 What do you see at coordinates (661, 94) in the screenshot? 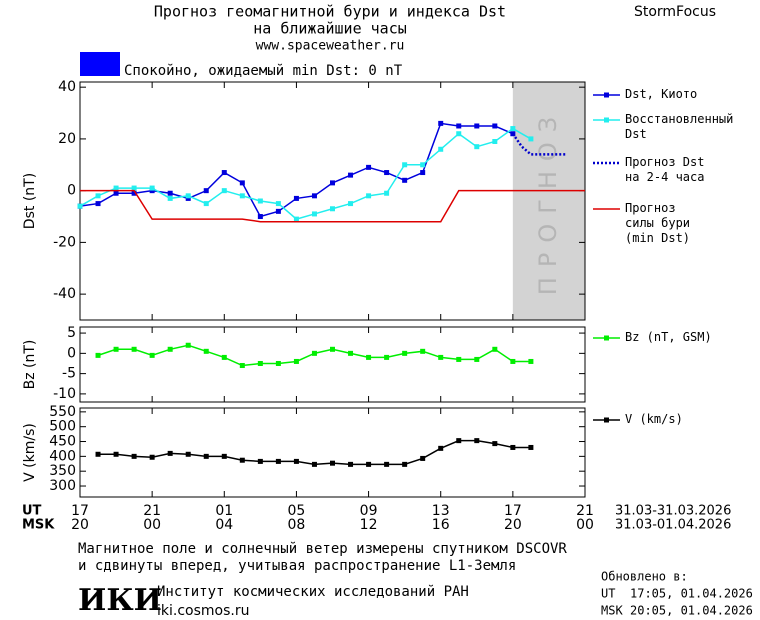
I see `legend-label: Dst, Киото` at bounding box center [661, 94].